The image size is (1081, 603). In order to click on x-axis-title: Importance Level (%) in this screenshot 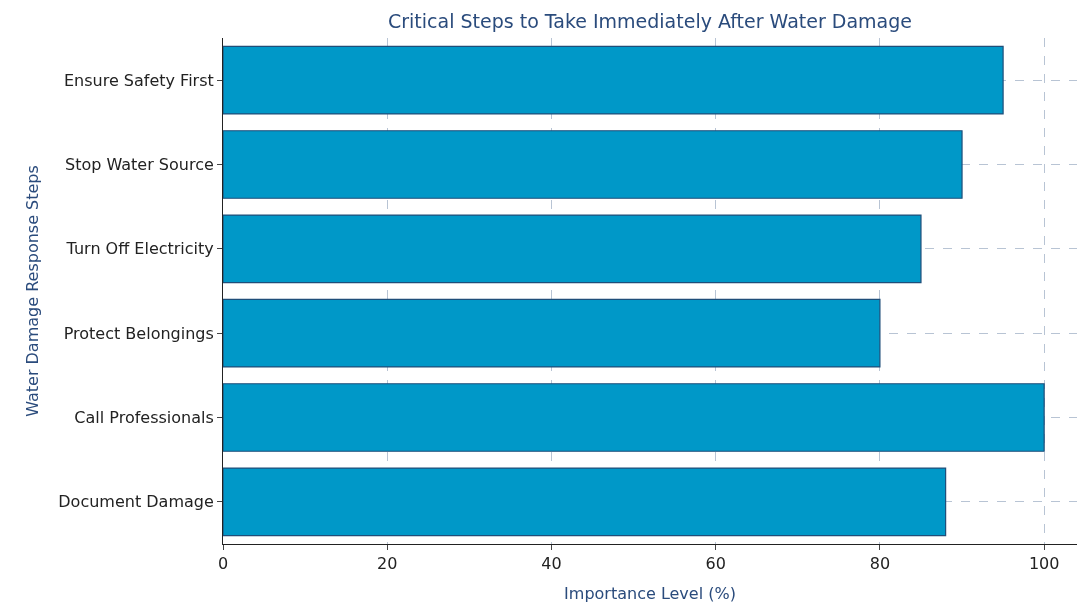, I will do `click(650, 593)`.